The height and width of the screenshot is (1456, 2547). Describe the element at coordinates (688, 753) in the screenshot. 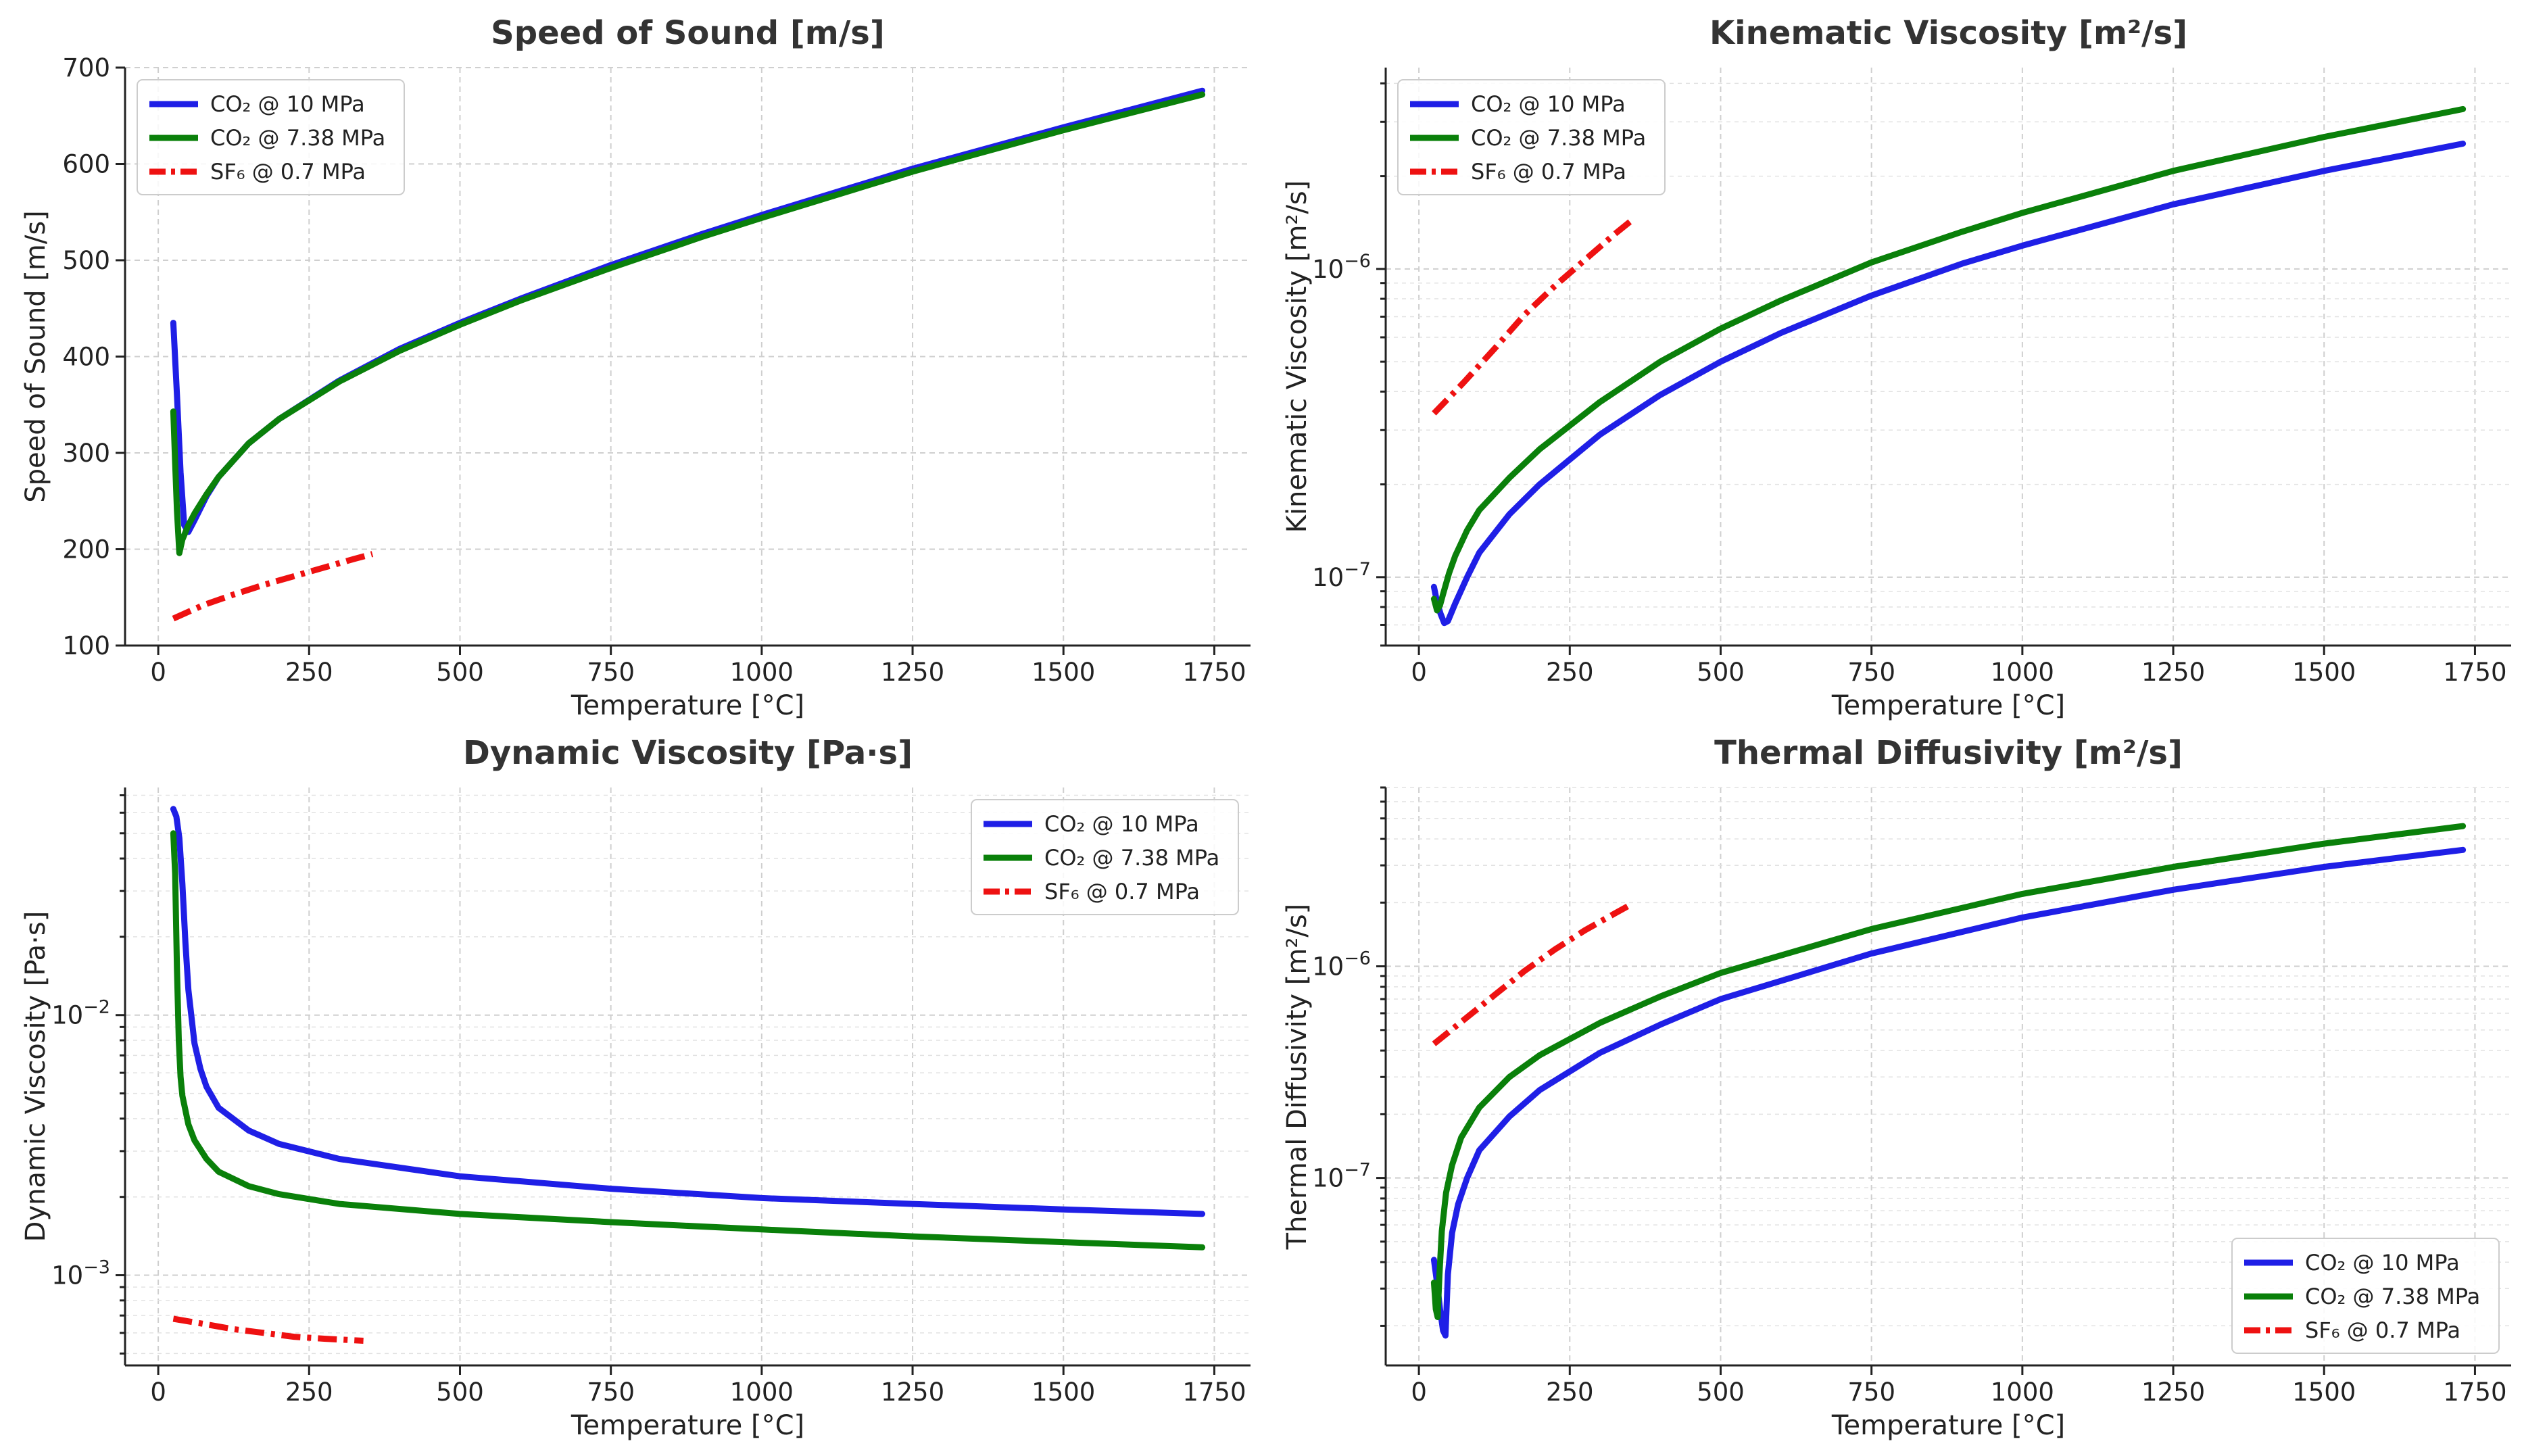

I see `chart-title: Dynamic Viscosity [Pa·s]` at that location.